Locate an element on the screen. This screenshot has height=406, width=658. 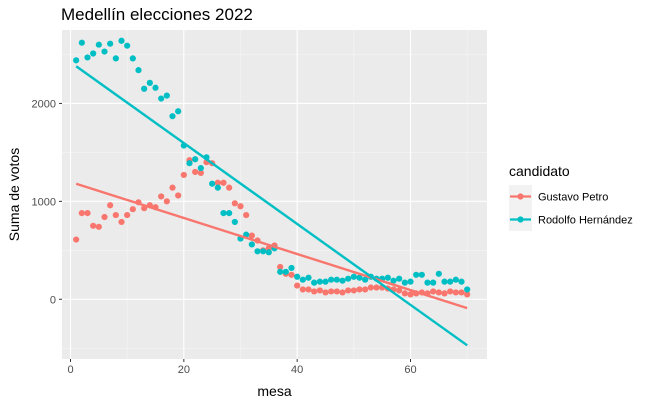
legend-label-gustavo-petro: Gustavo Petro is located at coordinates (573, 198).